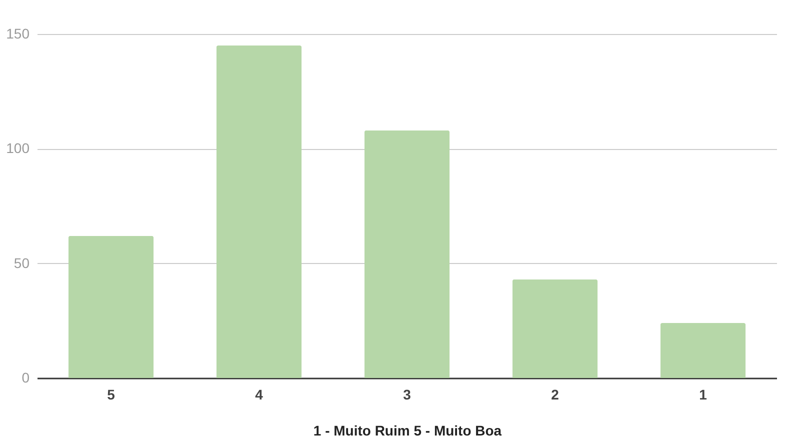 This screenshot has width=788, height=438. Describe the element at coordinates (555, 394) in the screenshot. I see `x-tick-label: 2` at that location.